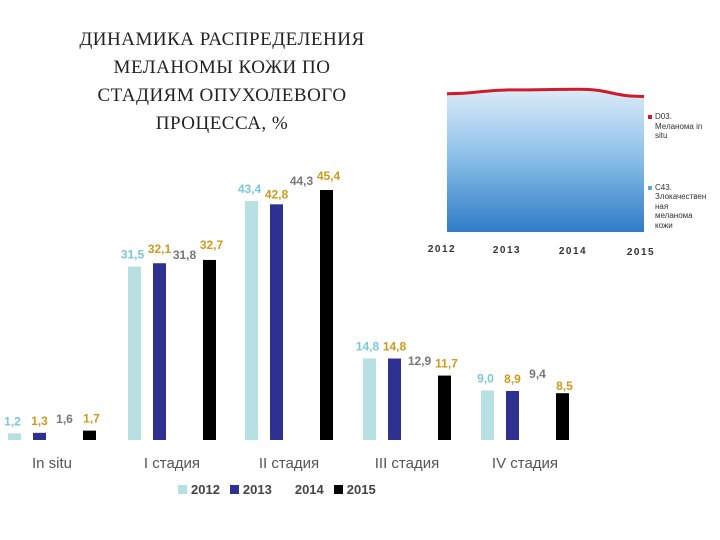  What do you see at coordinates (545, 160) in the screenshot?
I see `inset-area-c43` at bounding box center [545, 160].